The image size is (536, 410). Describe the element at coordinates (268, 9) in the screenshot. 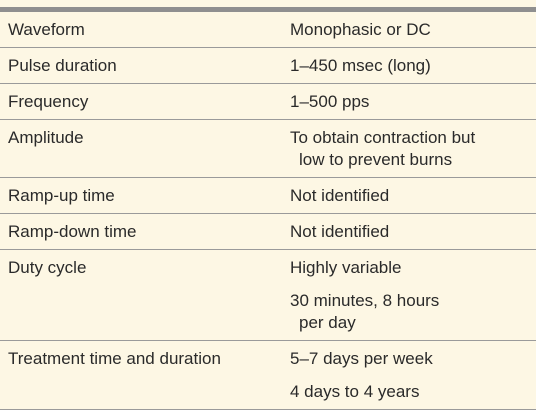

I see `header-rule` at that location.